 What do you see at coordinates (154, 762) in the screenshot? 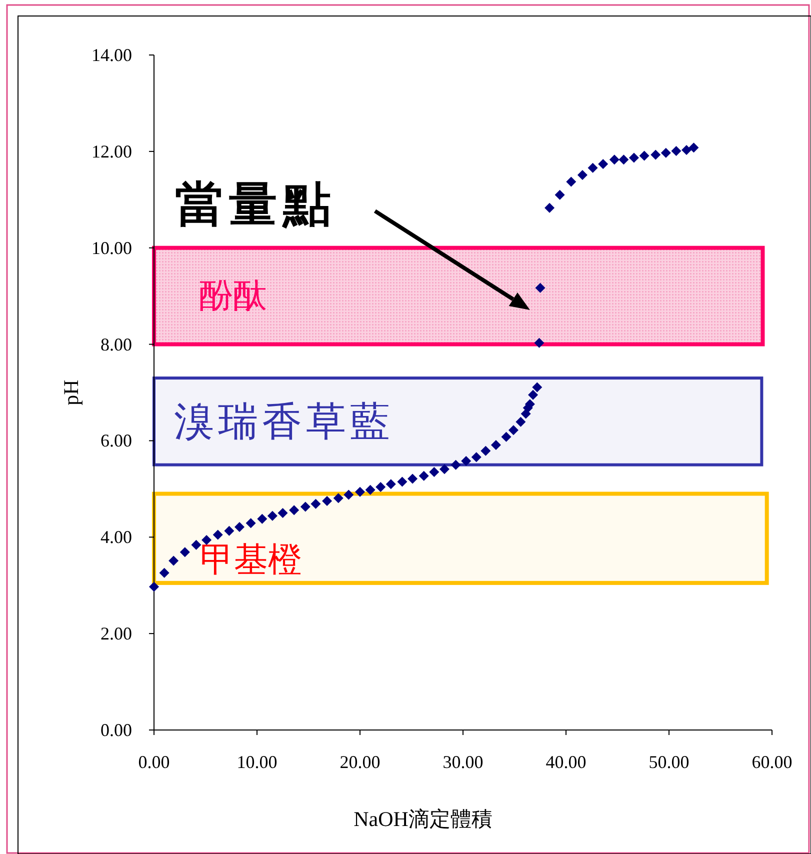
I see `x-tick-label: 0.00` at bounding box center [154, 762].